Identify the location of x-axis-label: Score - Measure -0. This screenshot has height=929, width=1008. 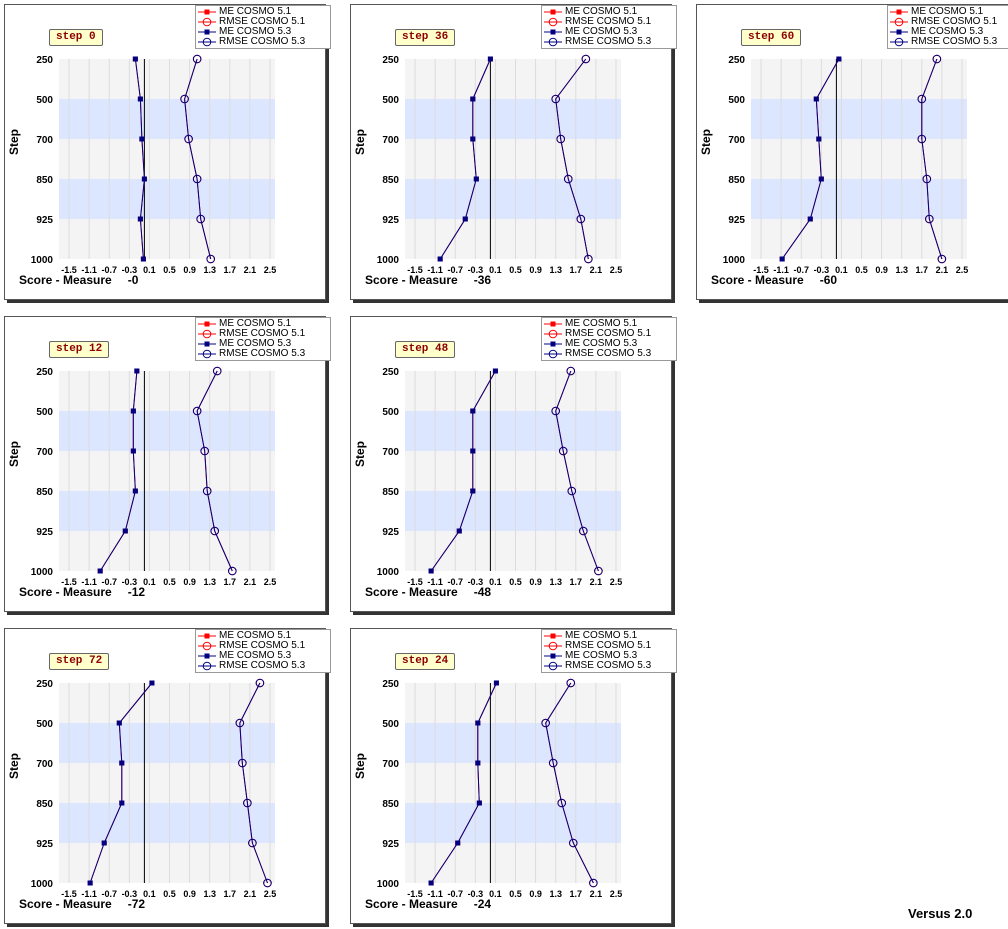
(78, 280).